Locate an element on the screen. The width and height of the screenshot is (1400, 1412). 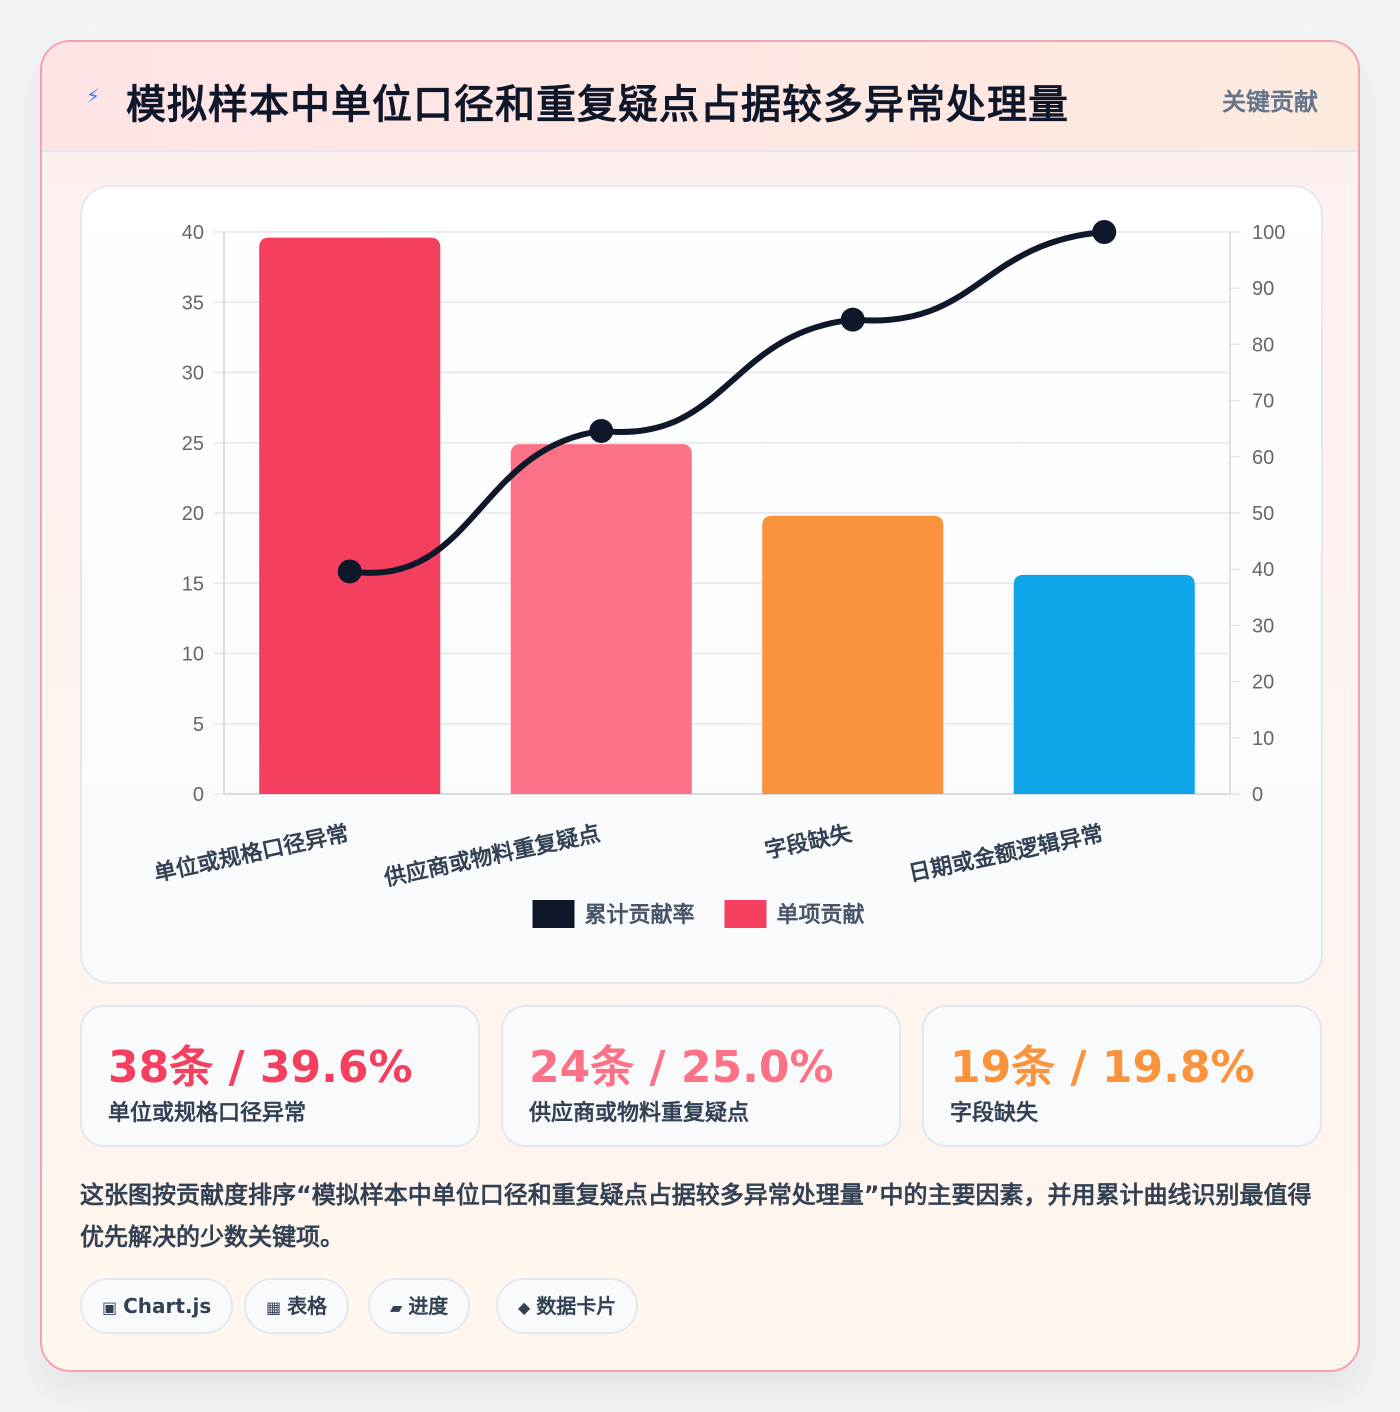
y-tick-label: 30 is located at coordinates (193, 374).